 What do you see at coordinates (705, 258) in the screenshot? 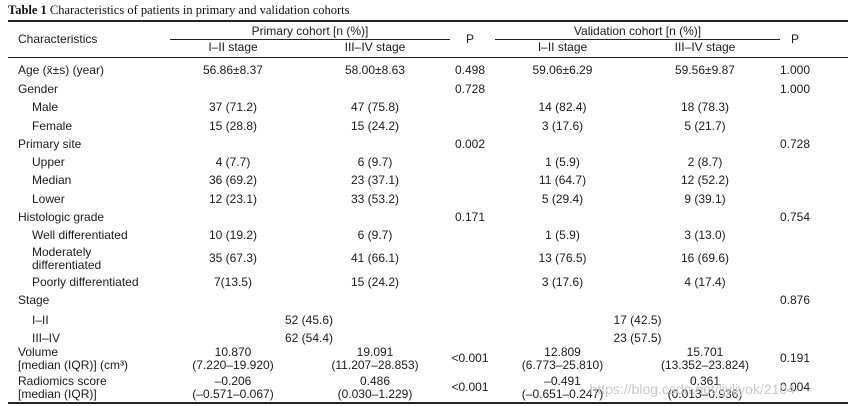
I see `cell-v2: 16 (69.6)` at bounding box center [705, 258].